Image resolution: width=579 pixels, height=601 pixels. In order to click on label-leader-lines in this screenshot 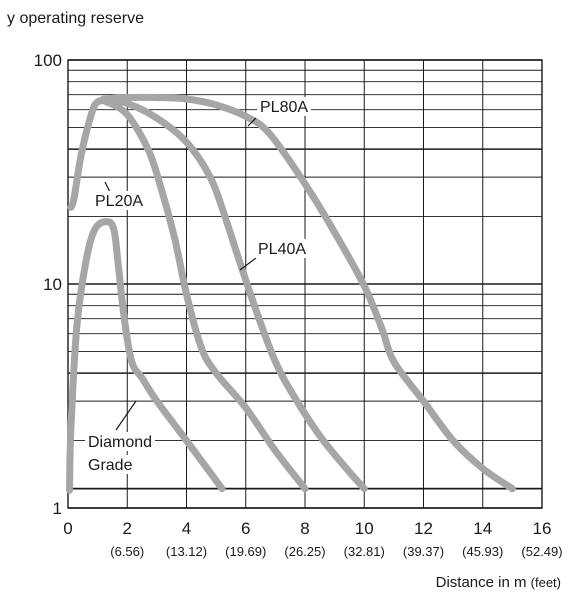, I will do `click(180, 274)`.